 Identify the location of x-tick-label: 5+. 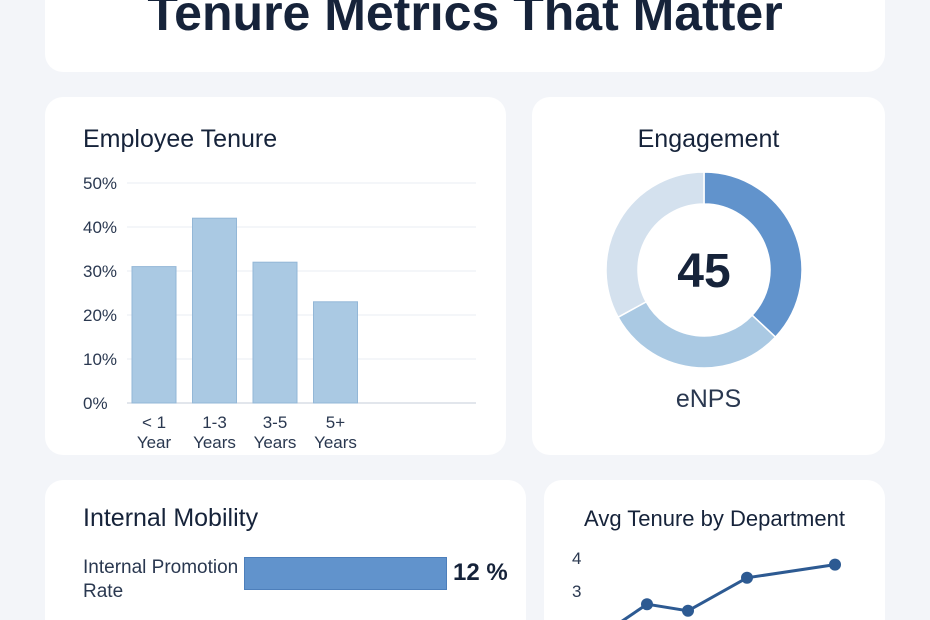
(335, 422).